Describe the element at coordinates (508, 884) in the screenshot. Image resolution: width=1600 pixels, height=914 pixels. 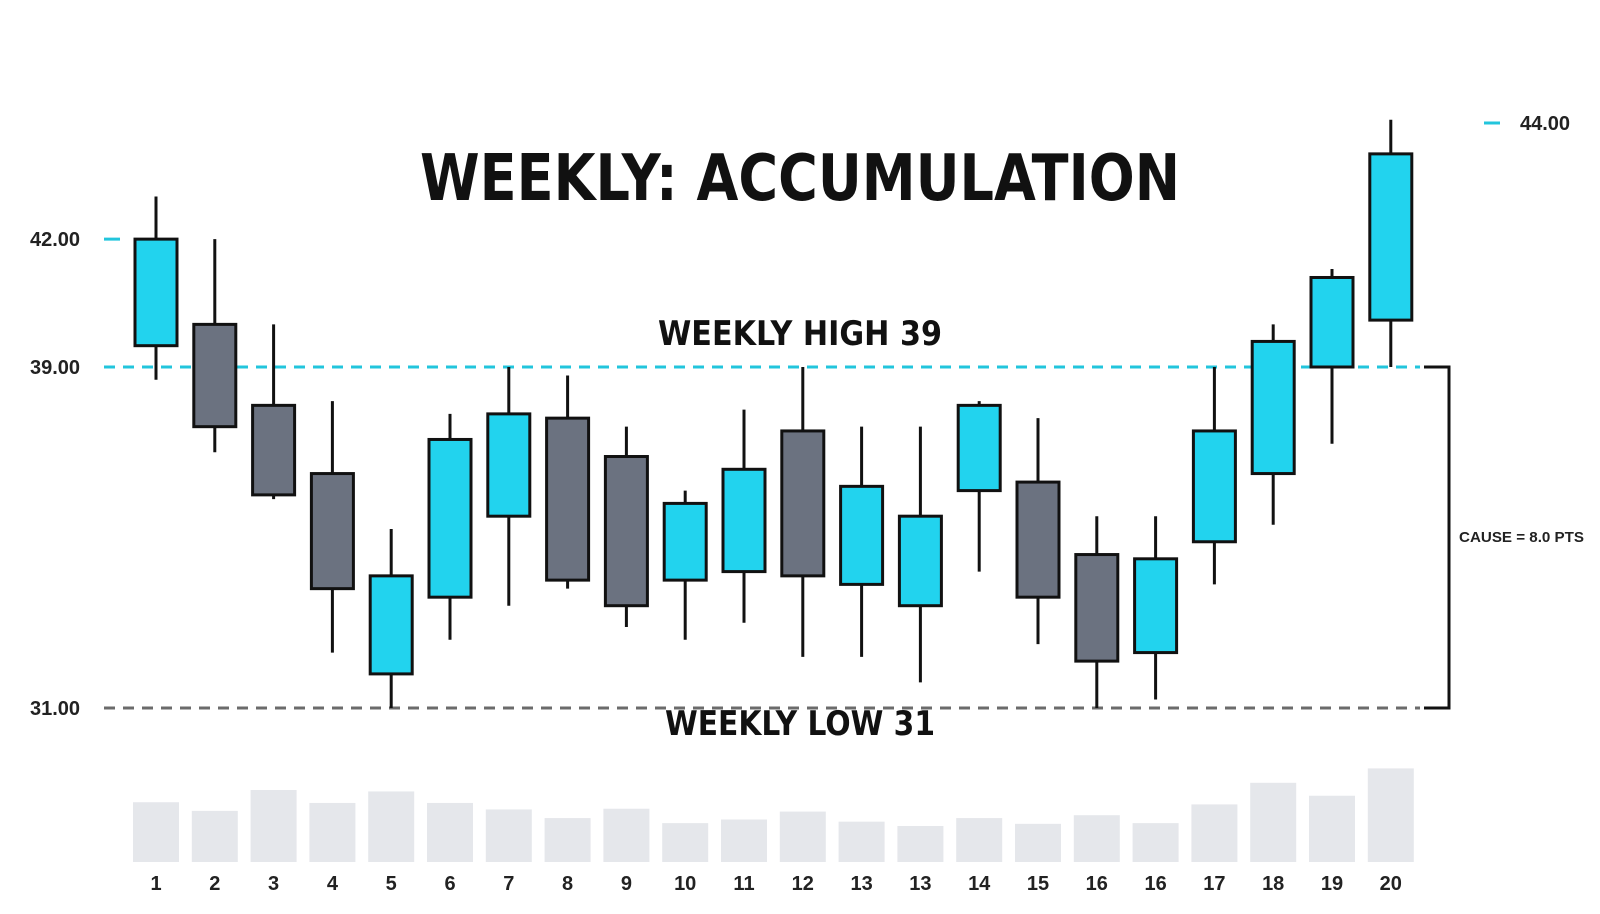
I see `x-tick-label: 7` at that location.